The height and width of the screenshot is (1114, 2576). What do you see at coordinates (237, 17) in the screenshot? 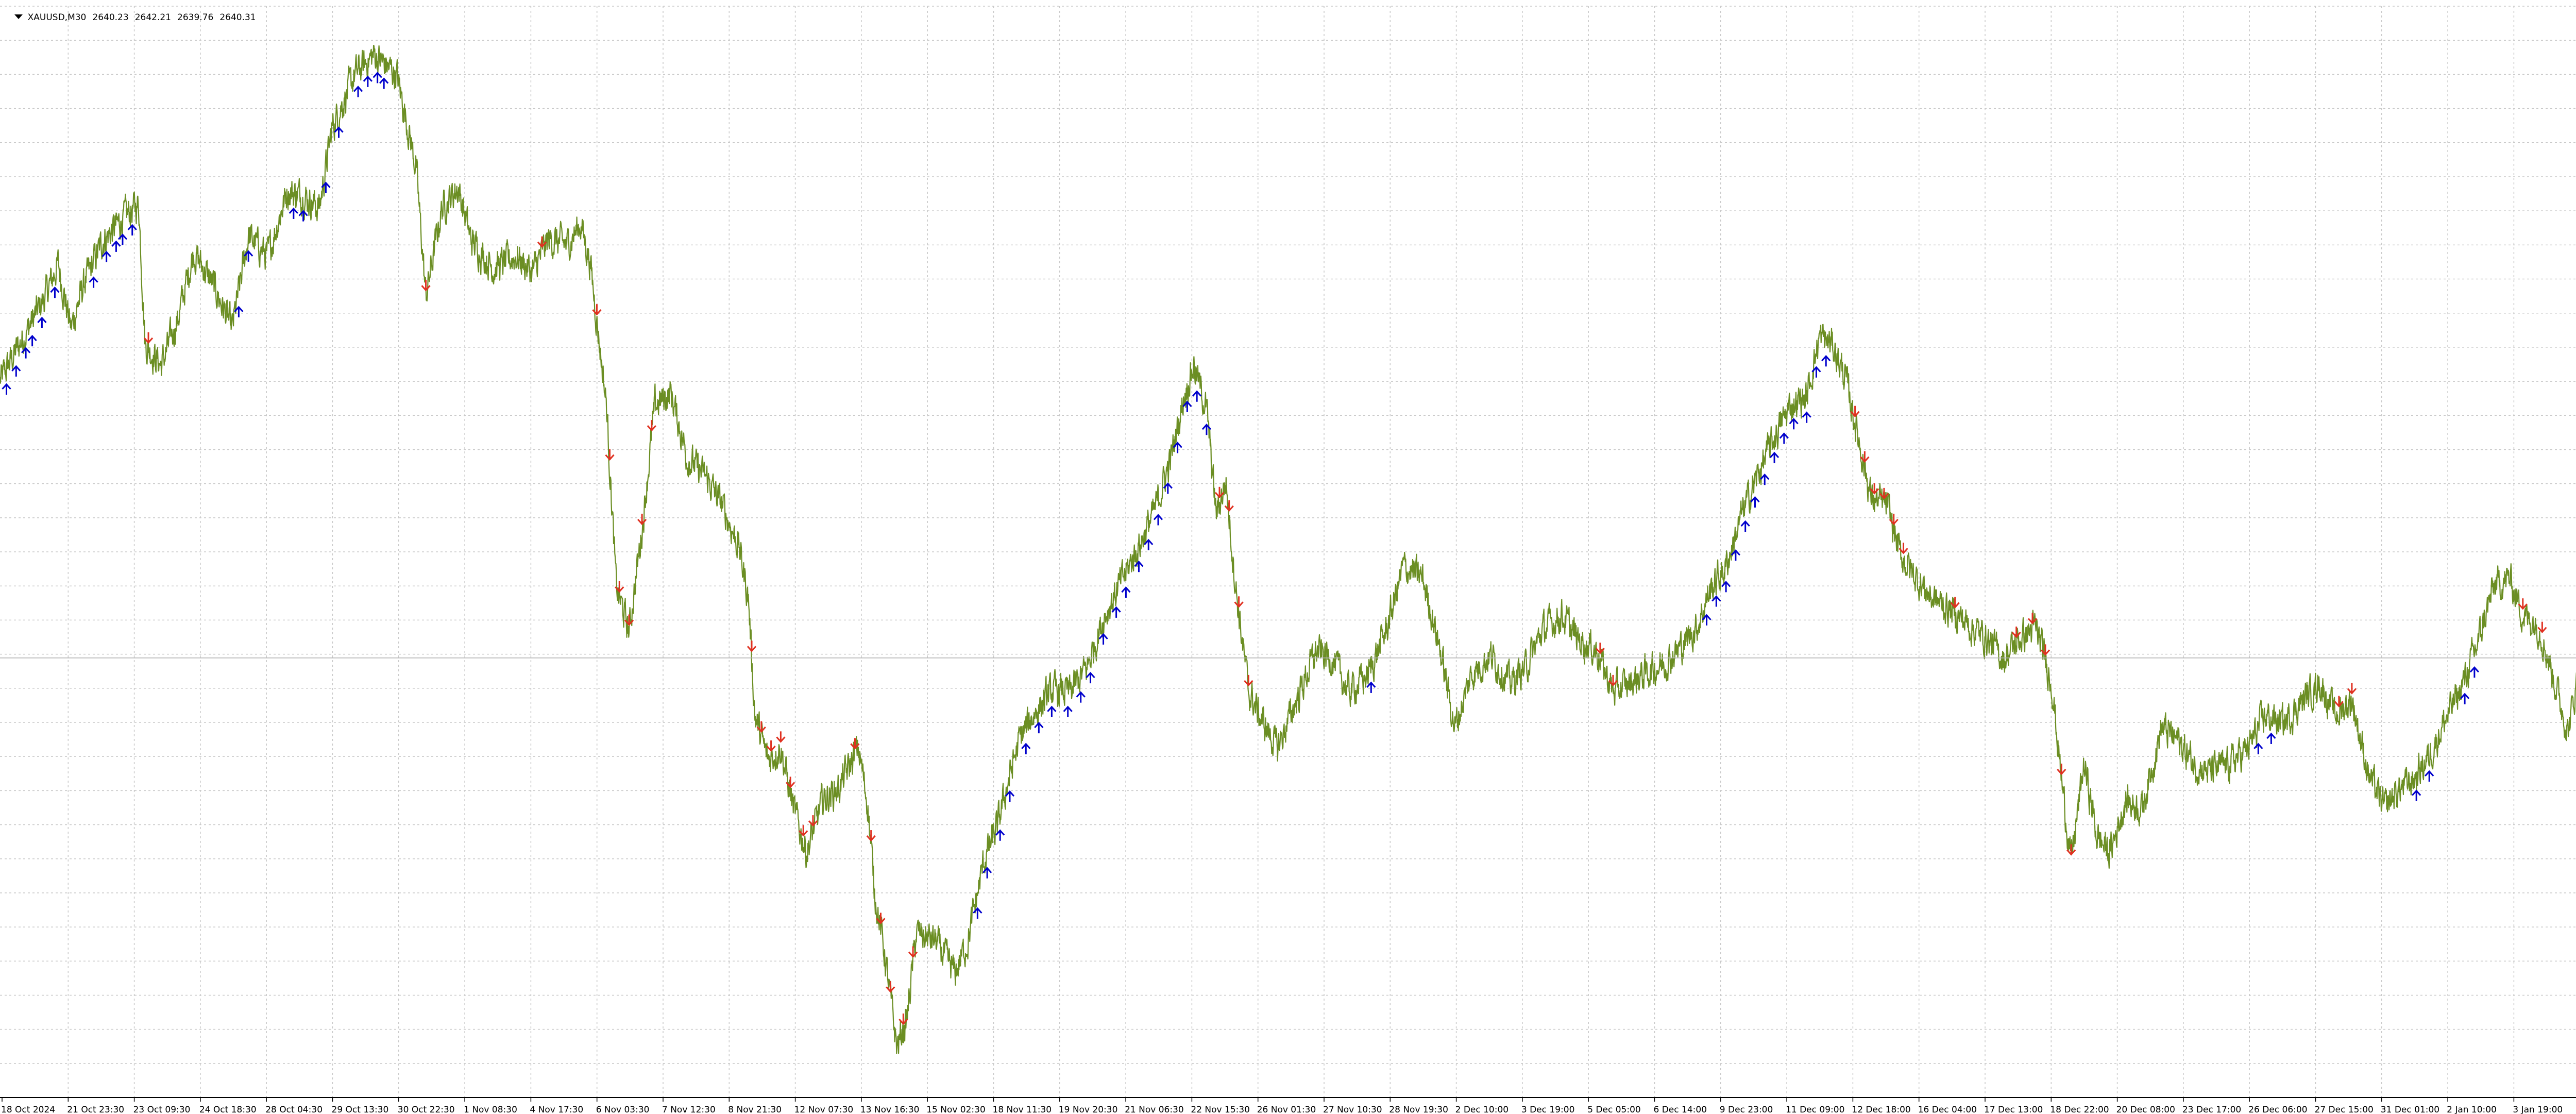
I see `close-value: 2640.31` at bounding box center [237, 17].